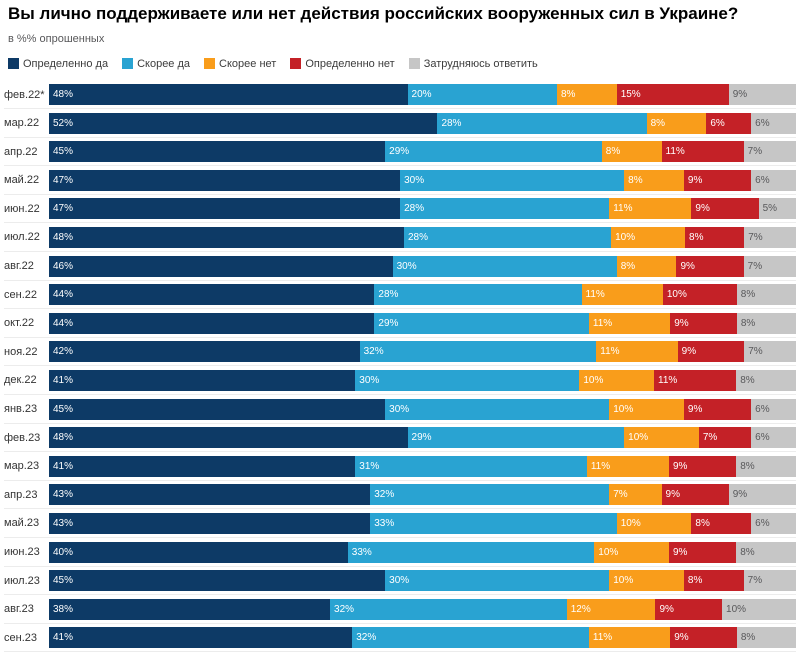 This screenshot has width=800, height=656. What do you see at coordinates (63, 609) in the screenshot?
I see `segment-value-label: 38%` at bounding box center [63, 609].